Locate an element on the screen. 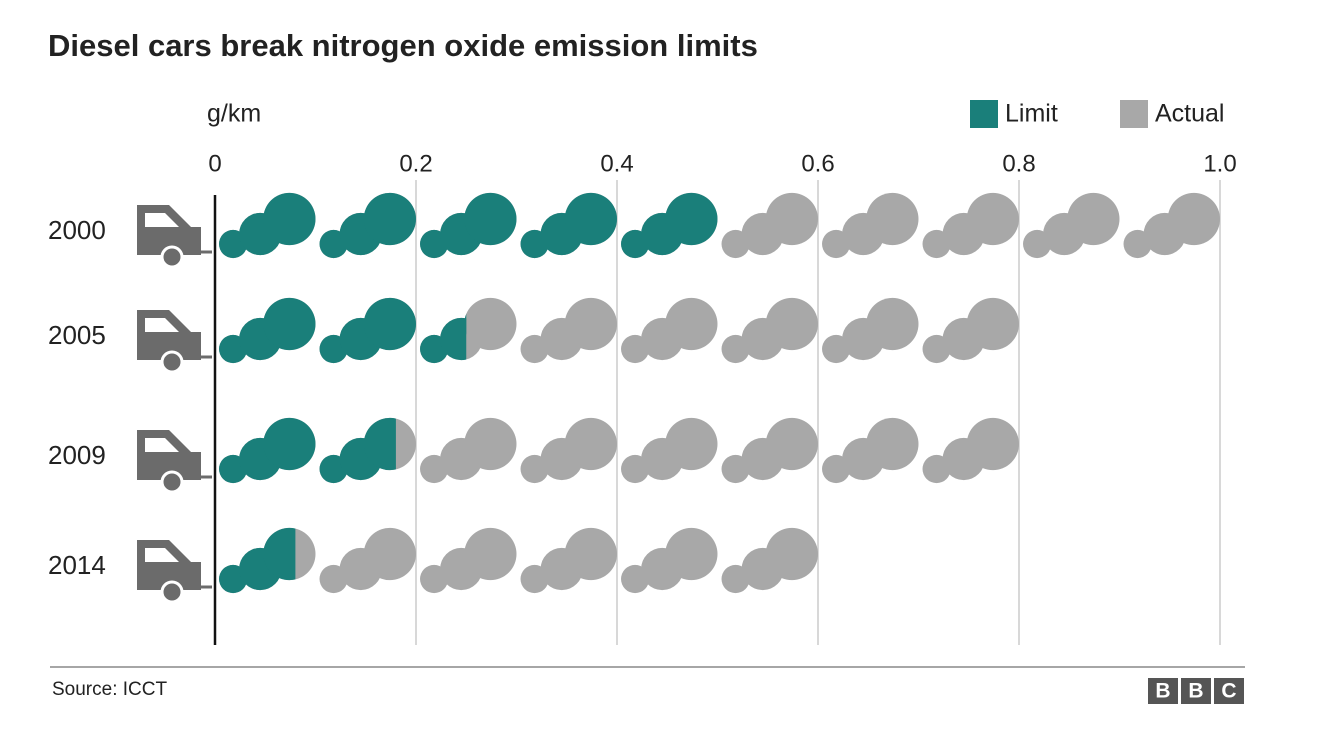 The height and width of the screenshot is (748, 1320). y-tick-label: 2009 is located at coordinates (77, 455).